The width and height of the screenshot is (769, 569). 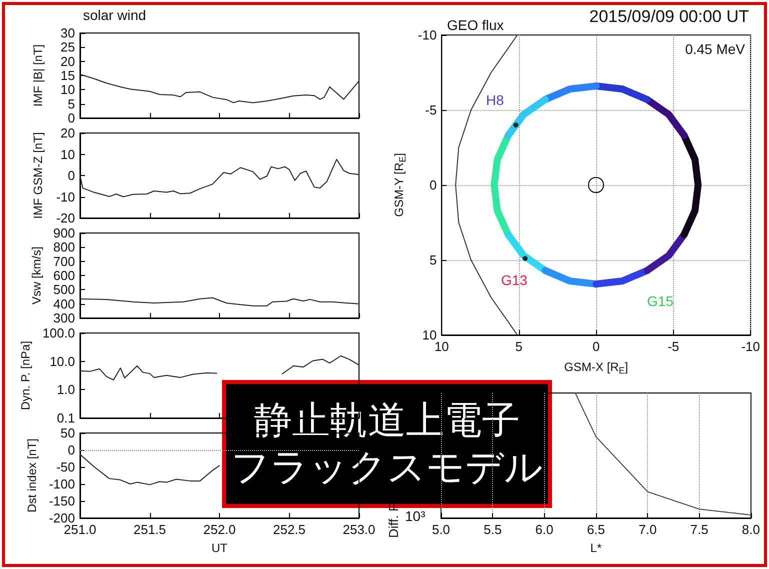 What do you see at coordinates (544, 529) in the screenshot?
I see `x-tick-label: 6.0` at bounding box center [544, 529].